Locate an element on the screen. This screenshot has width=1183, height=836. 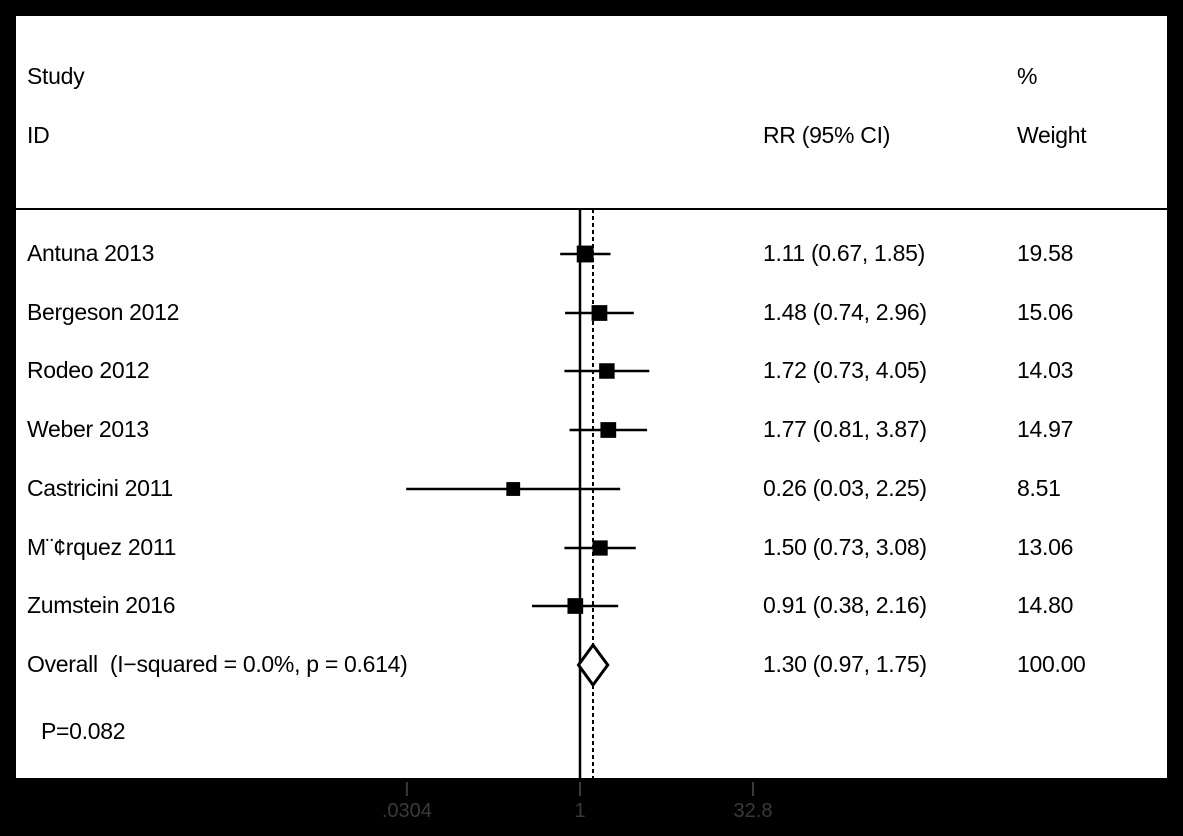
p-value-label: P=0.082 is located at coordinates (83, 731).